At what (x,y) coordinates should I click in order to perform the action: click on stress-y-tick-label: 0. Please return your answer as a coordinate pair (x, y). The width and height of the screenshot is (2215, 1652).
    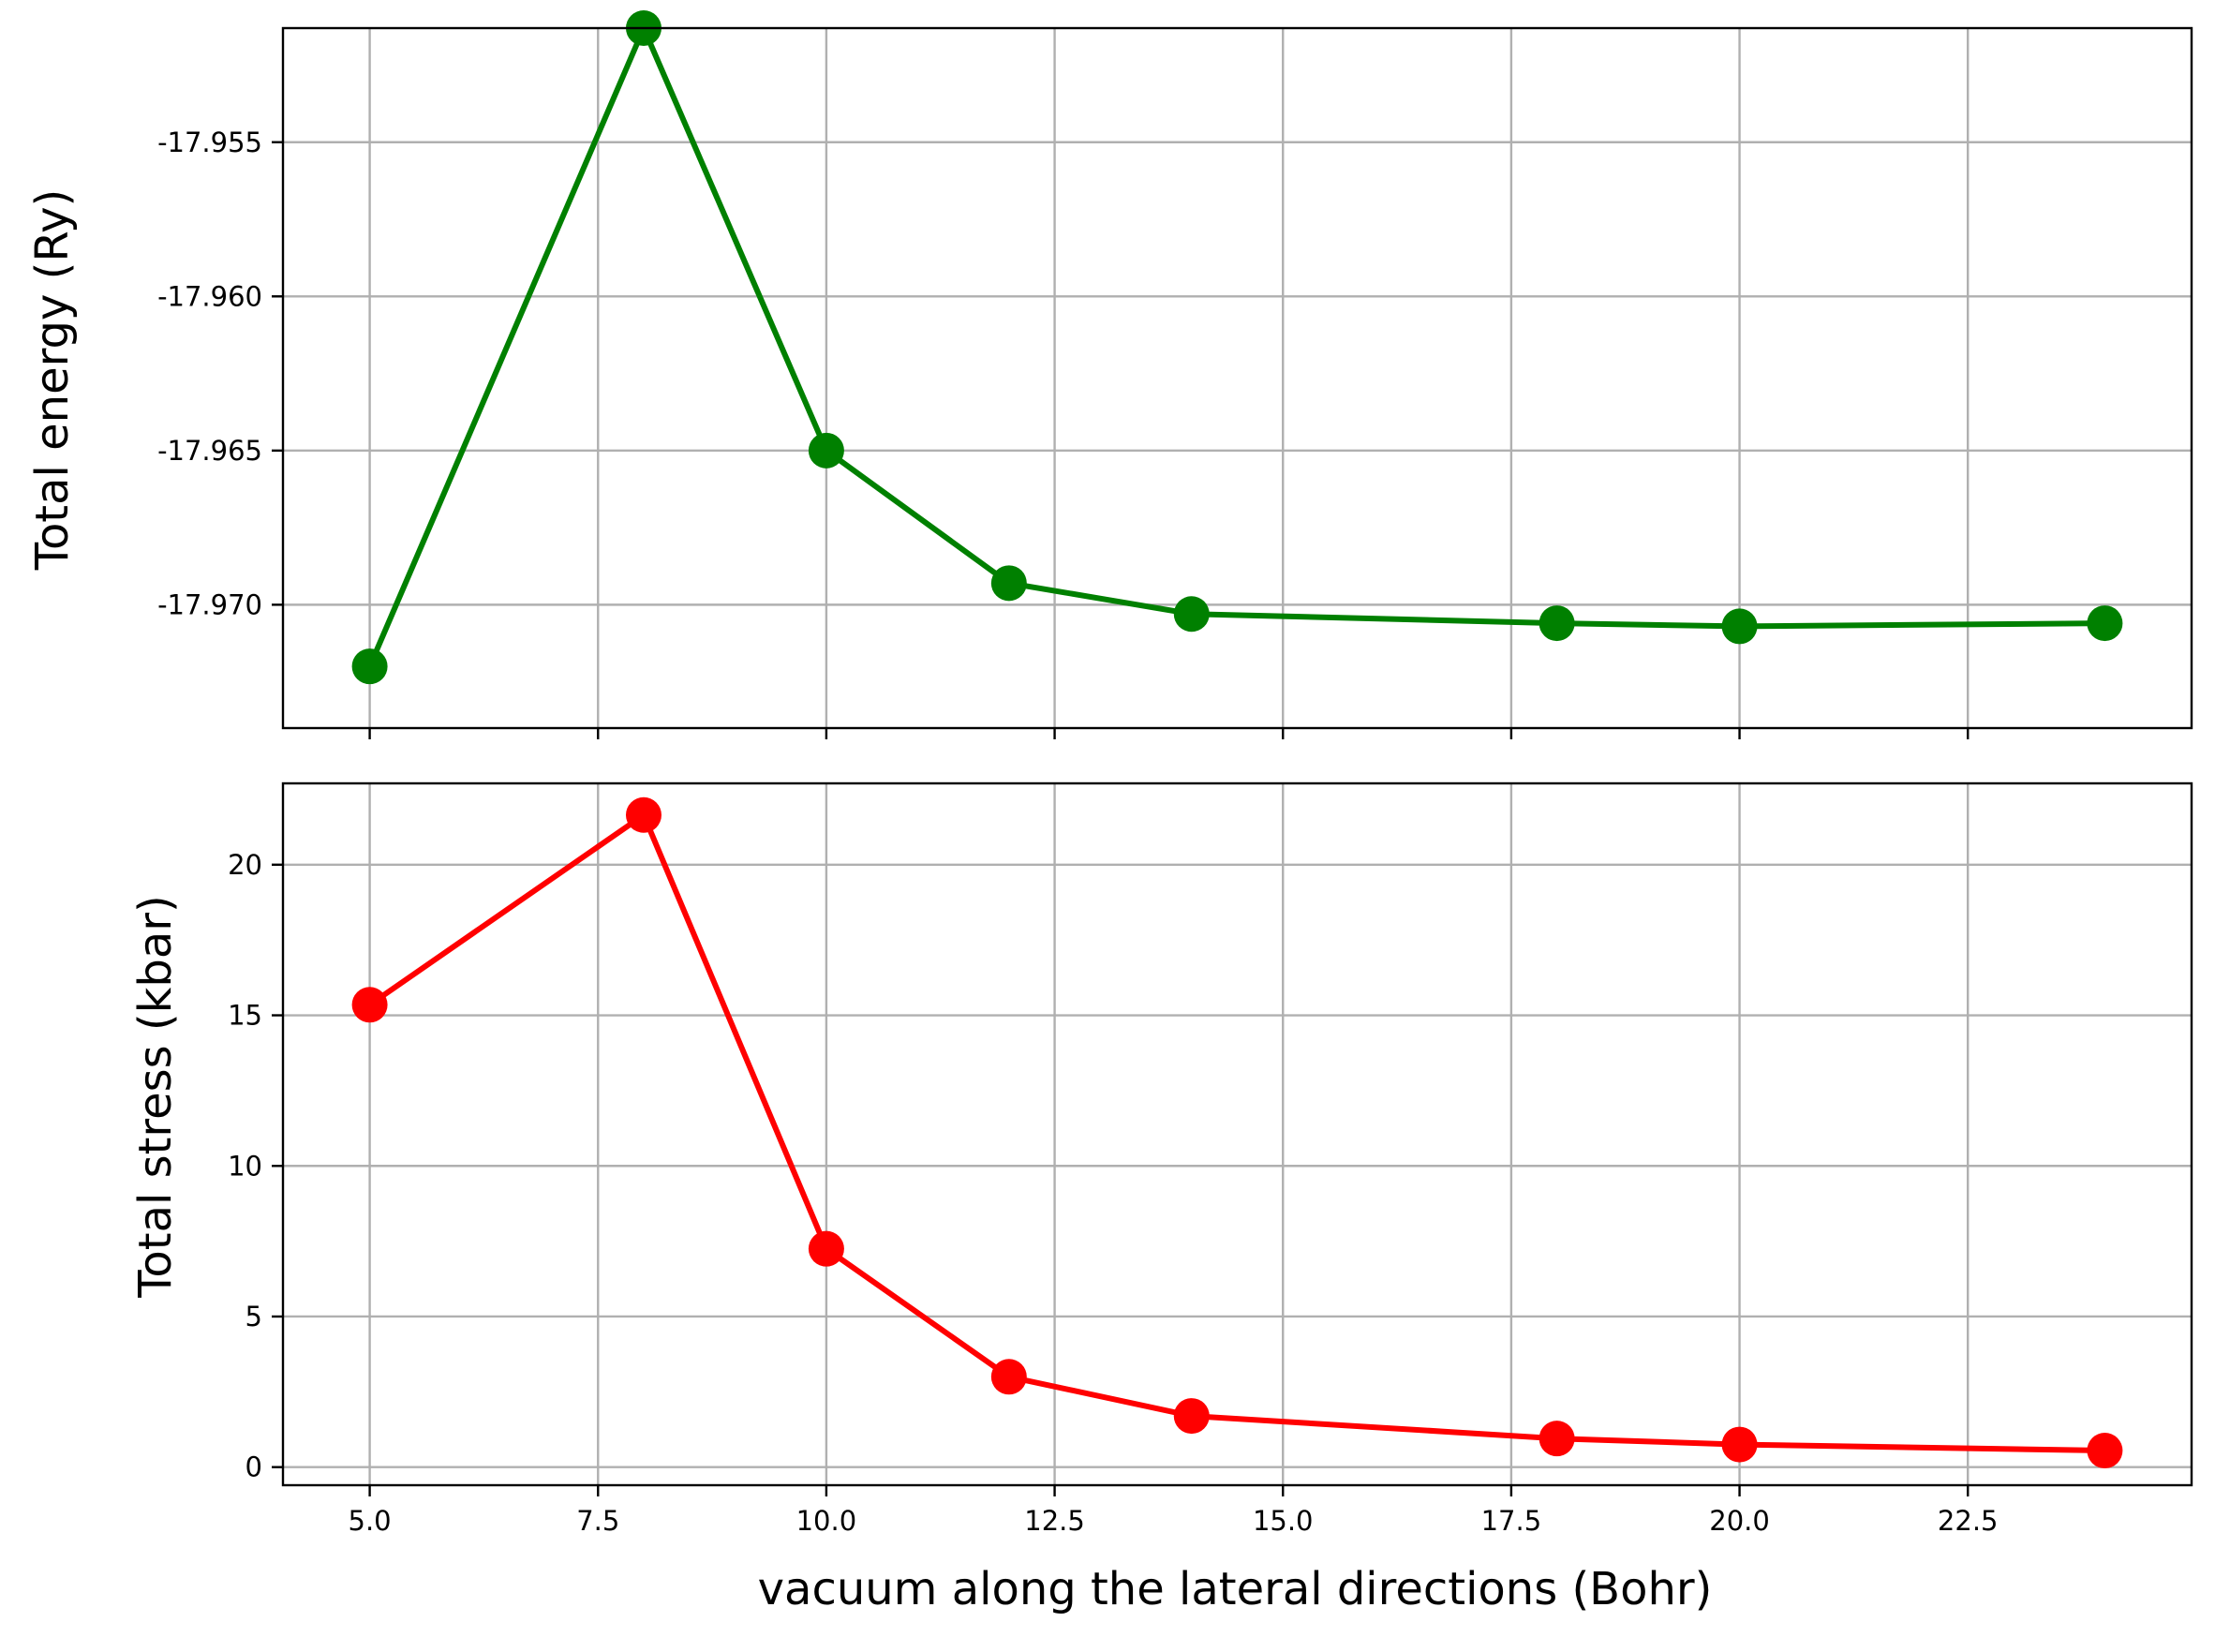
    Looking at the image, I should click on (254, 1467).